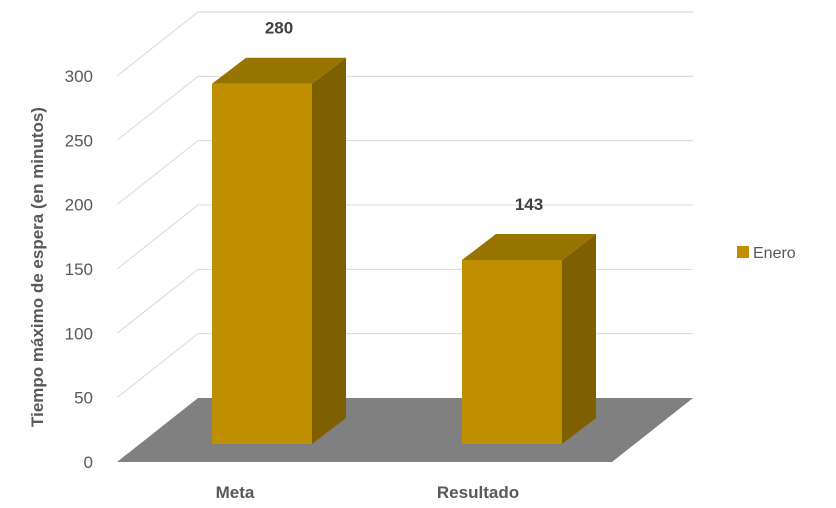  Describe the element at coordinates (329, 250) in the screenshot. I see `bar-meta-side` at that location.